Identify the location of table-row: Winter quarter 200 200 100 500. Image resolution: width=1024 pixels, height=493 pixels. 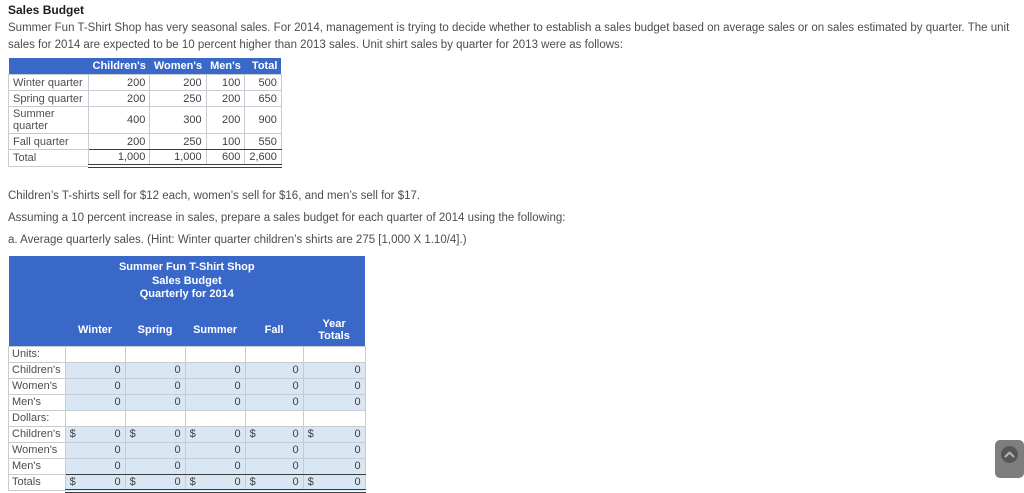
(145, 82).